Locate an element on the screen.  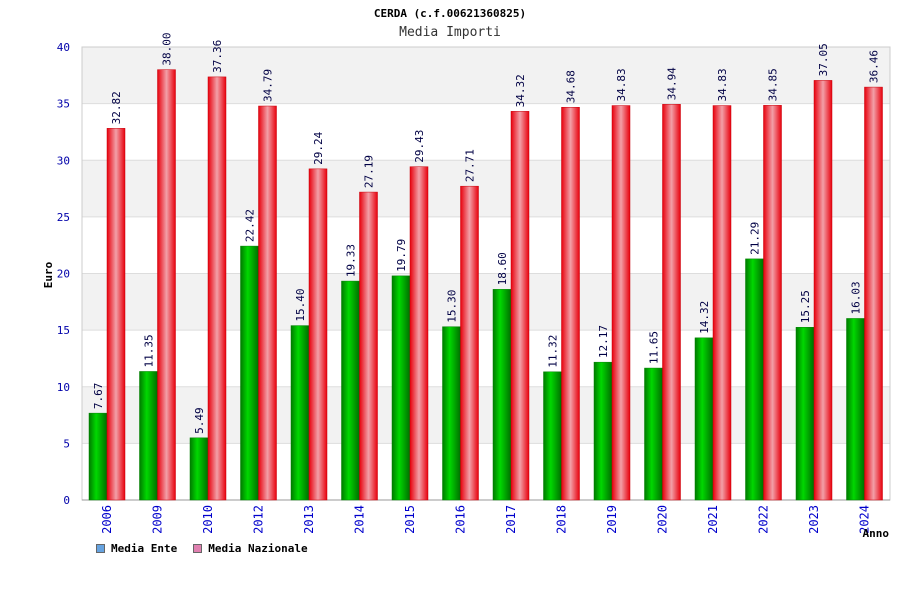
data-label-media-ente-2024: 16.03 is located at coordinates (856, 297).